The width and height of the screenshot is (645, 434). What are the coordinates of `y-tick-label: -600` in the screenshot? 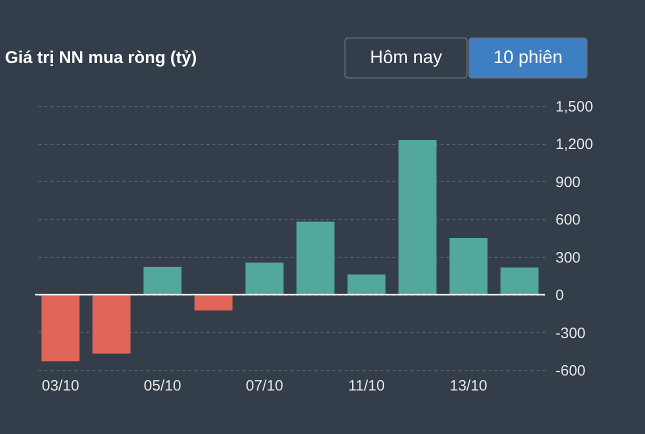 It's located at (571, 371).